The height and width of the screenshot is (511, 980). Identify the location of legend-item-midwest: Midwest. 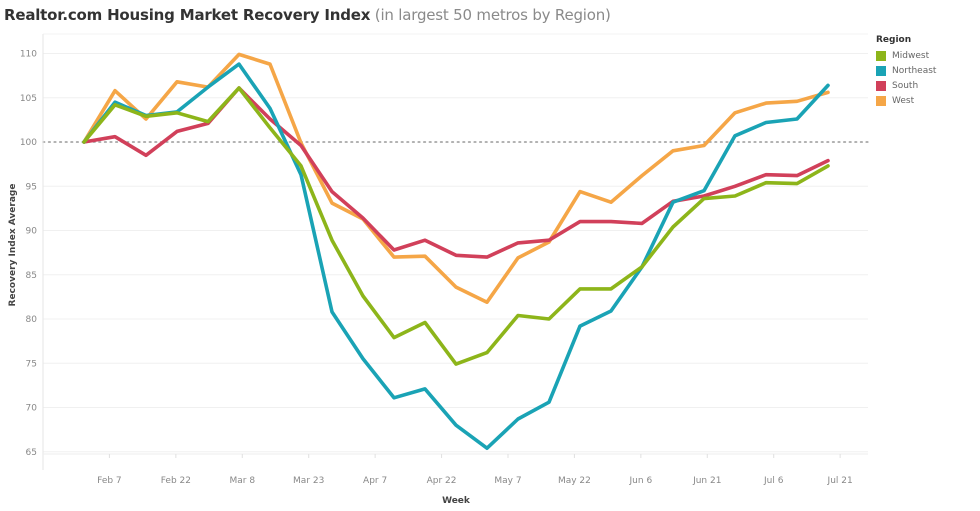
(906, 55).